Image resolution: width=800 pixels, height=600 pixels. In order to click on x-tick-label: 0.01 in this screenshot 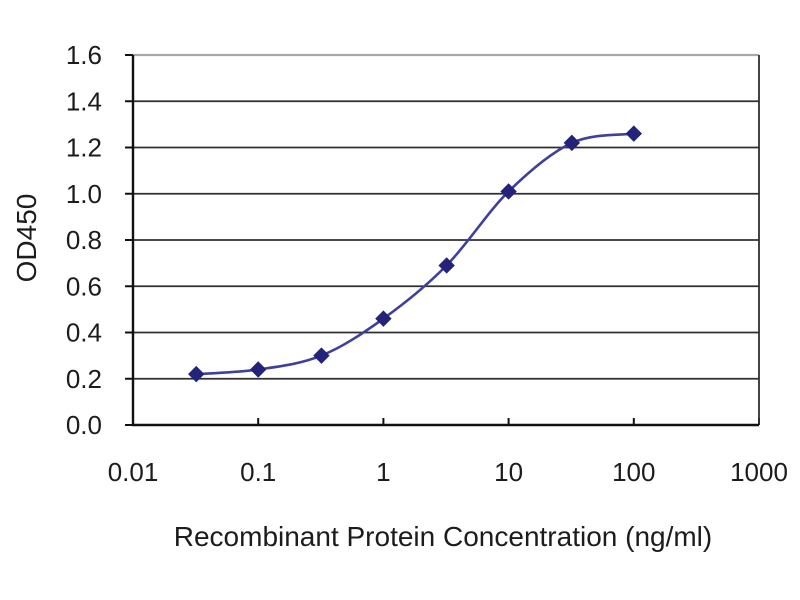, I will do `click(133, 472)`.